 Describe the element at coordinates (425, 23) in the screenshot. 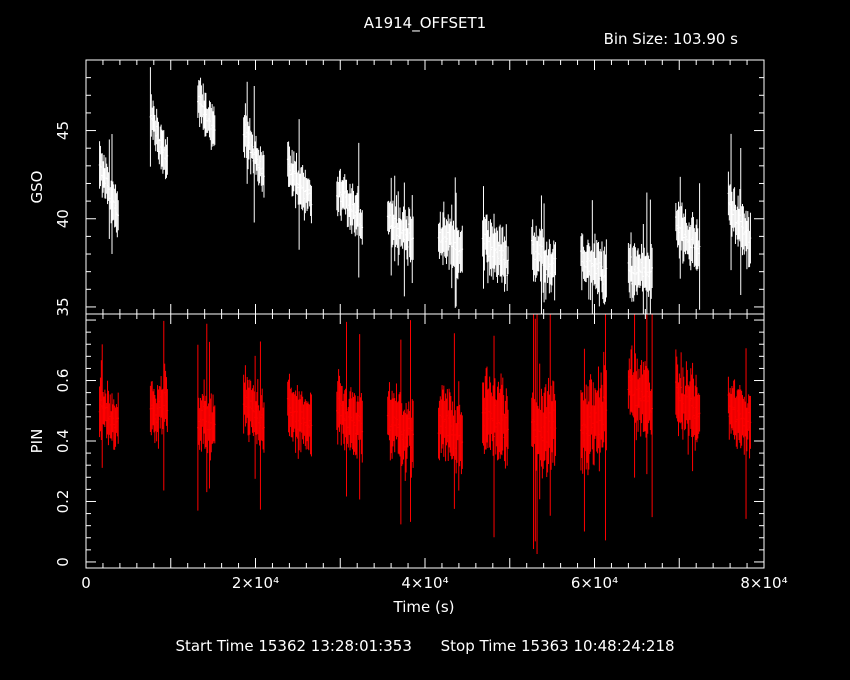

I see `chart-title: A1914_OFFSET1` at that location.